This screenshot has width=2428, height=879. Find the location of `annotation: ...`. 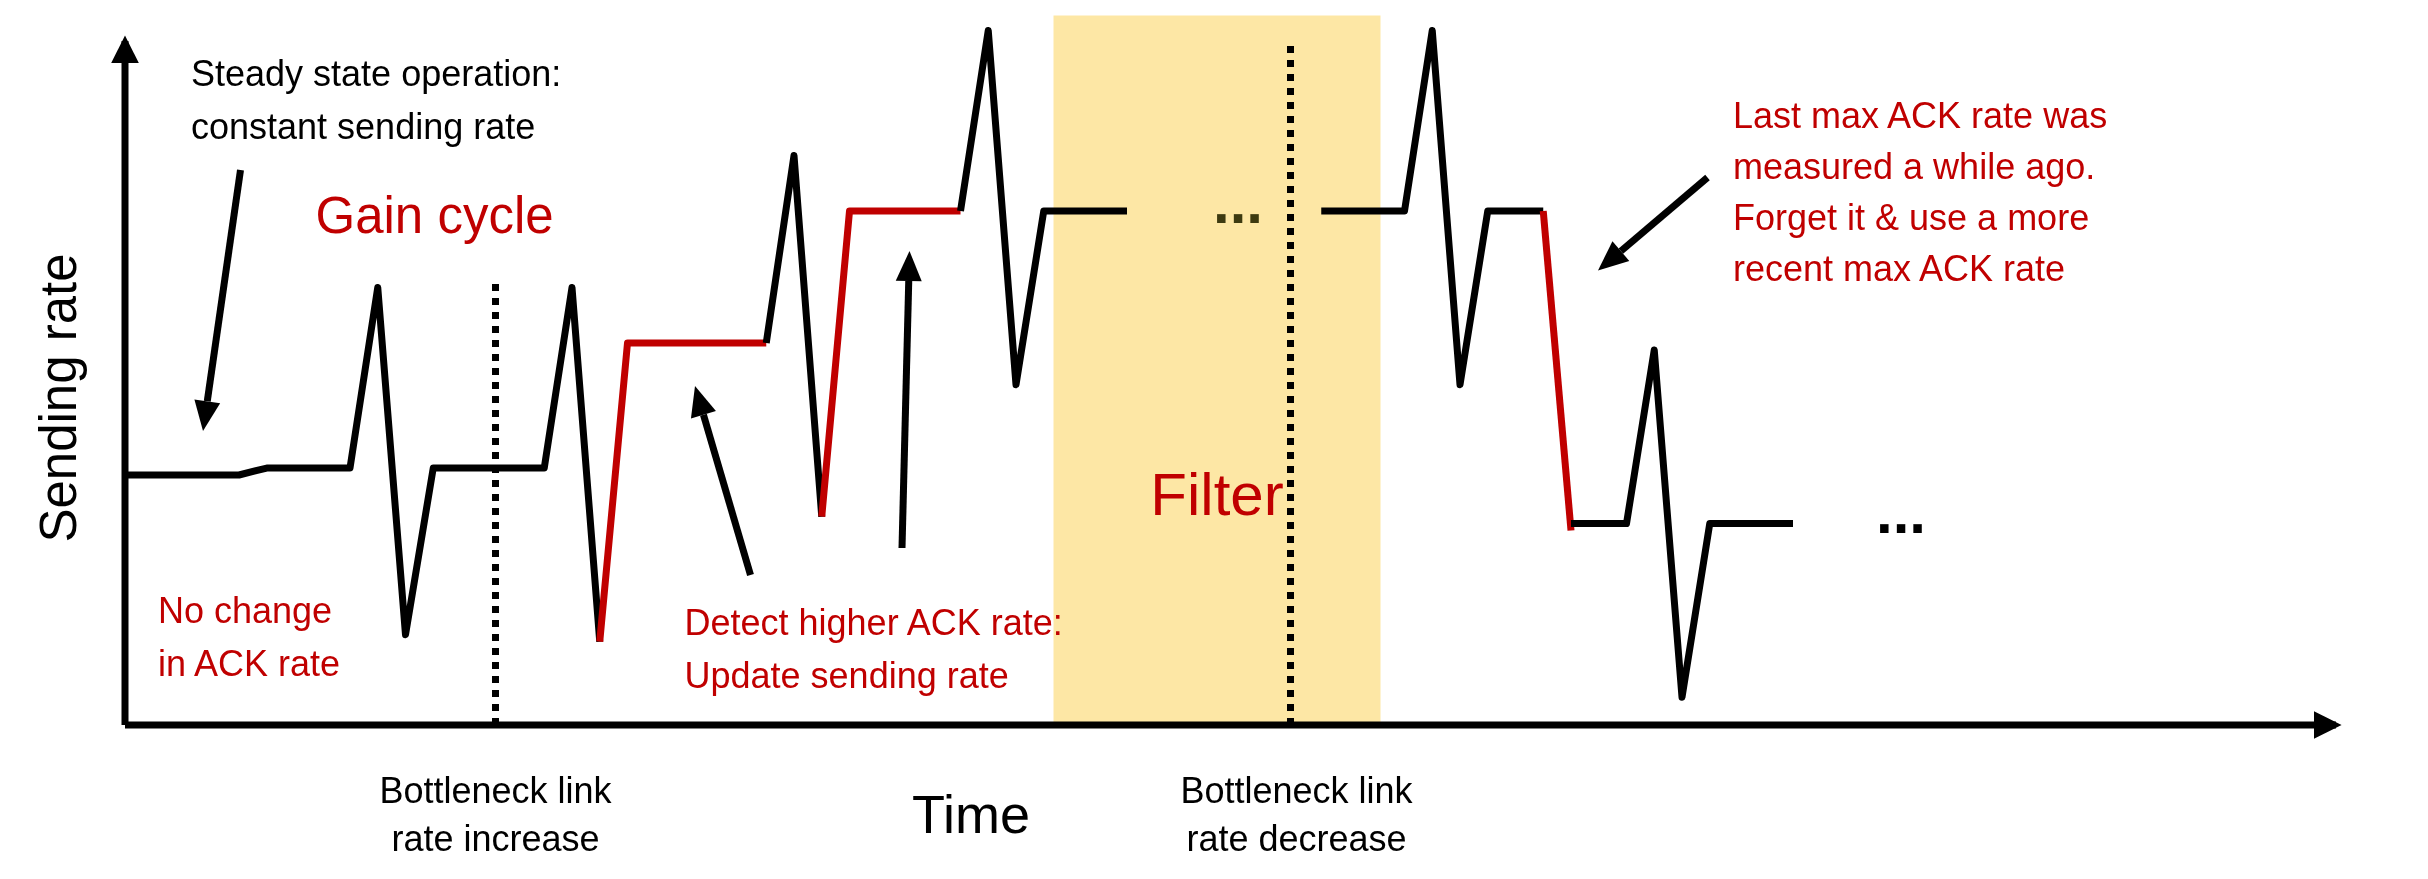

annotation: ... is located at coordinates (1238, 202).